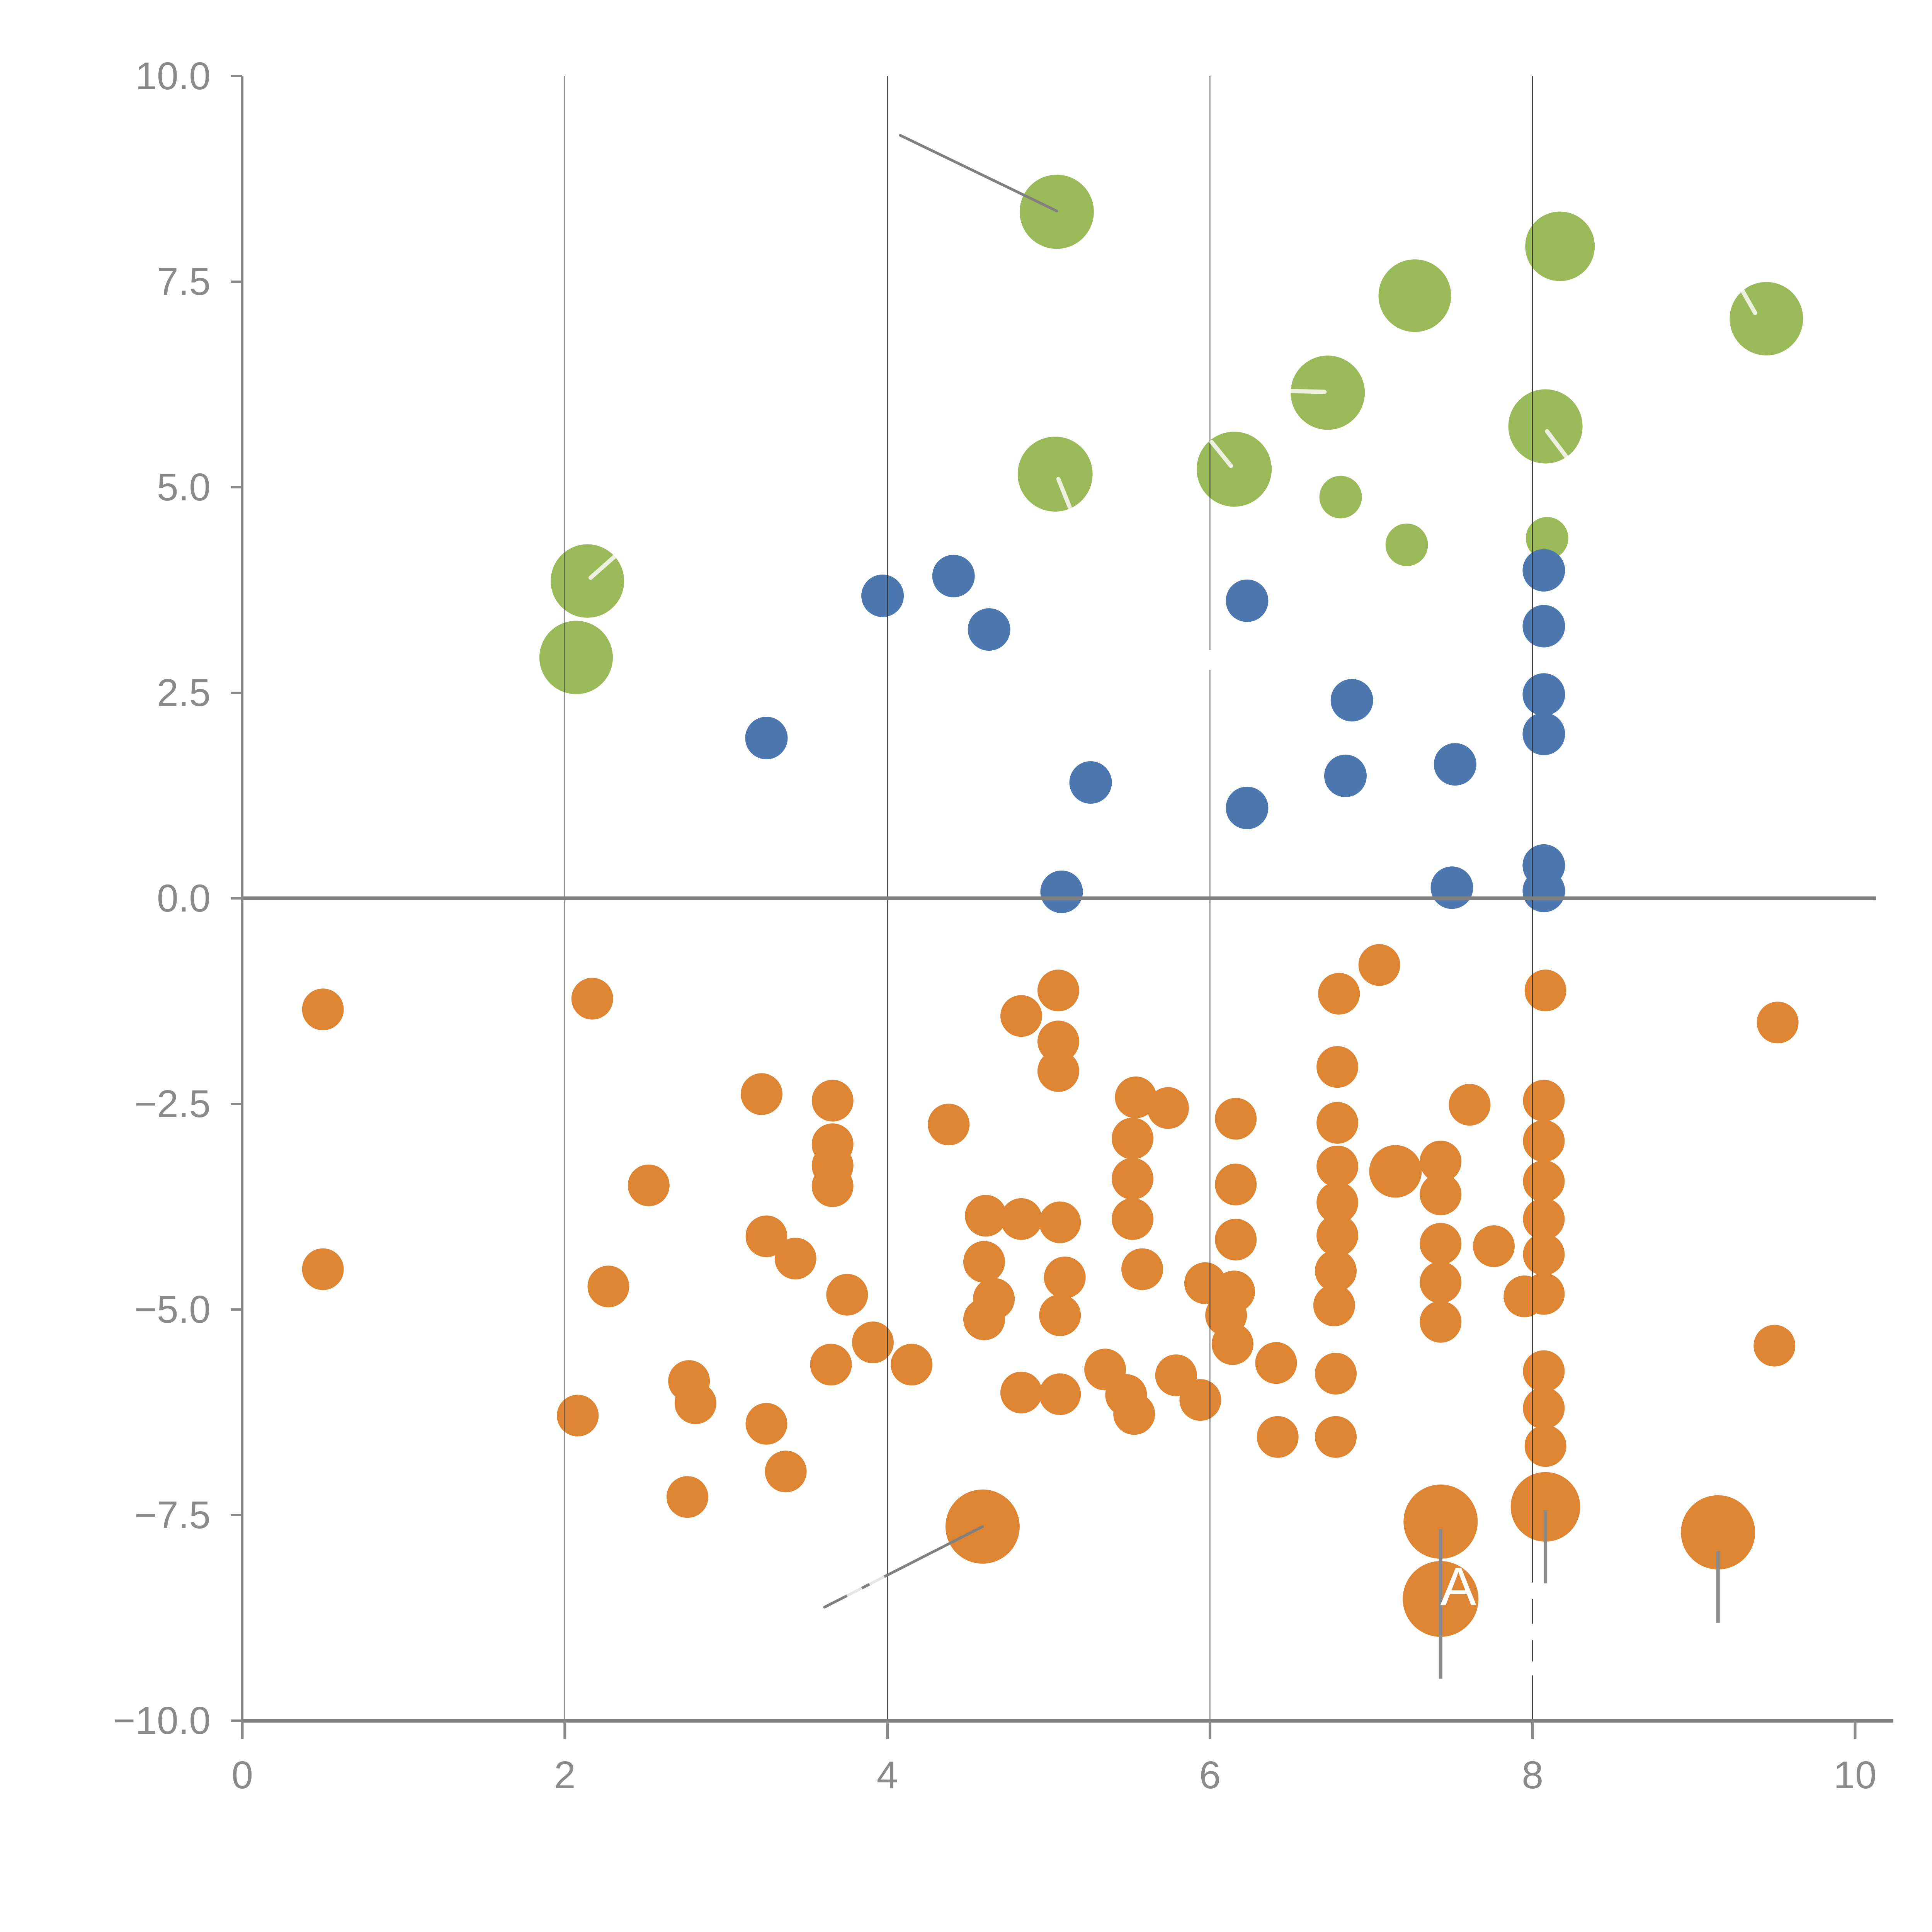  What do you see at coordinates (173, 1515) in the screenshot?
I see `y-tick-label: −7.5` at bounding box center [173, 1515].